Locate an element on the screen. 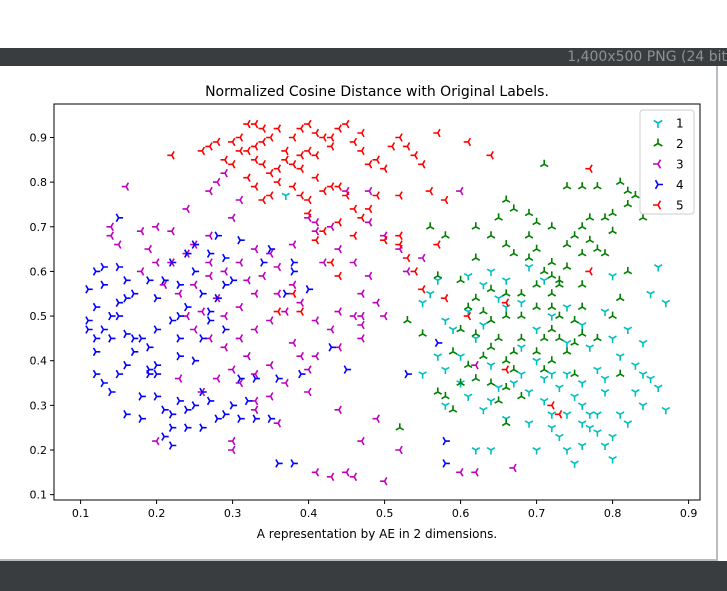  y-tick-label: 0.5 is located at coordinates (39, 316).